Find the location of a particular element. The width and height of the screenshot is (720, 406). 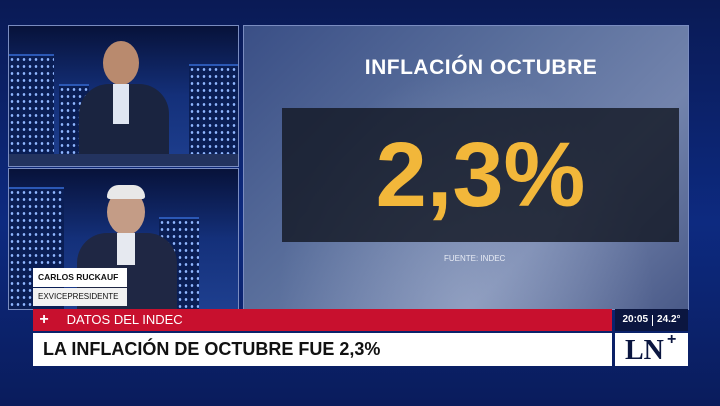

section-label: DATOS DEL INDEC is located at coordinates (124, 319).